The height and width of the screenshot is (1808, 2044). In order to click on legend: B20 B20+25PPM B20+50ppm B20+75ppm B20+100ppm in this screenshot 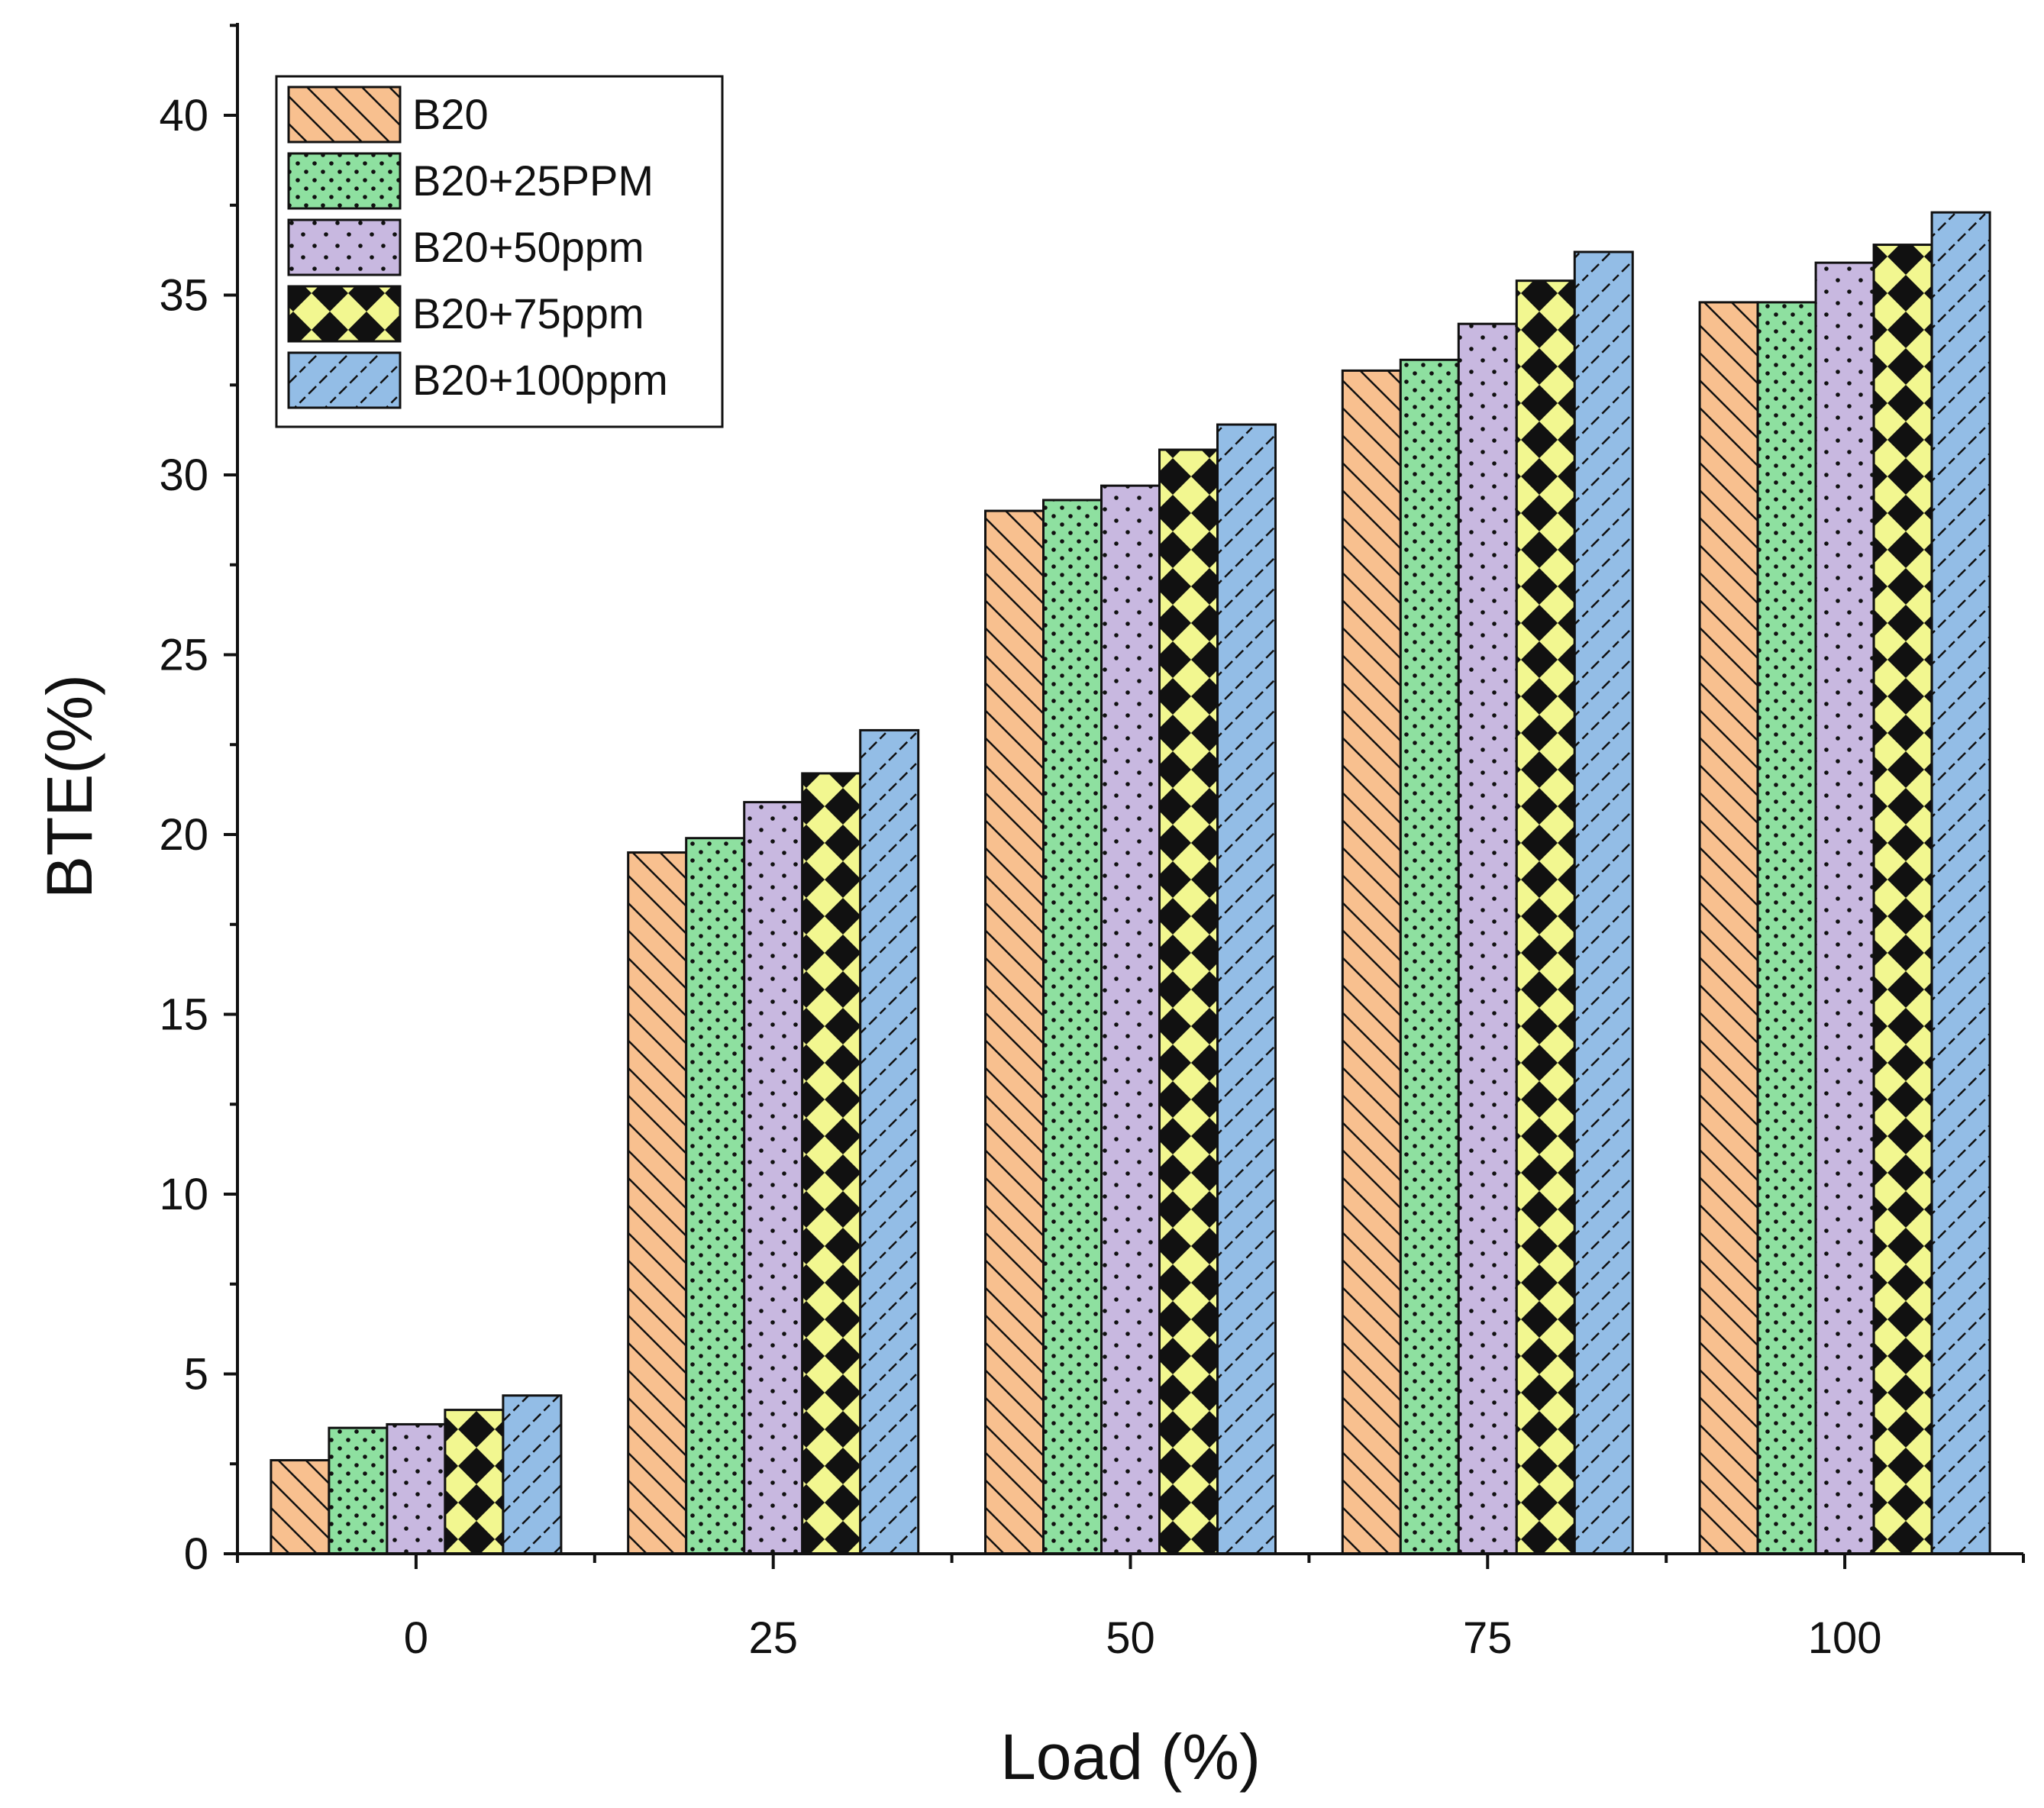, I will do `click(499, 252)`.